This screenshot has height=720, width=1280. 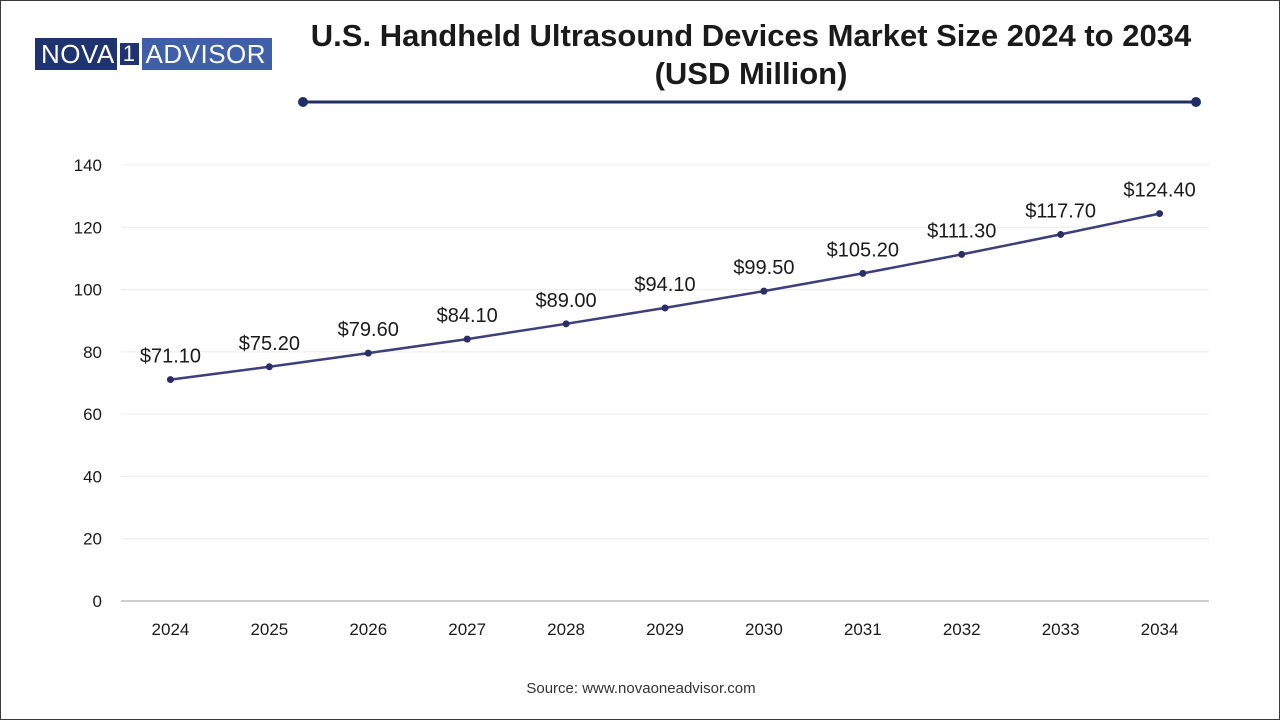 What do you see at coordinates (88, 290) in the screenshot?
I see `y-tick-label: 100` at bounding box center [88, 290].